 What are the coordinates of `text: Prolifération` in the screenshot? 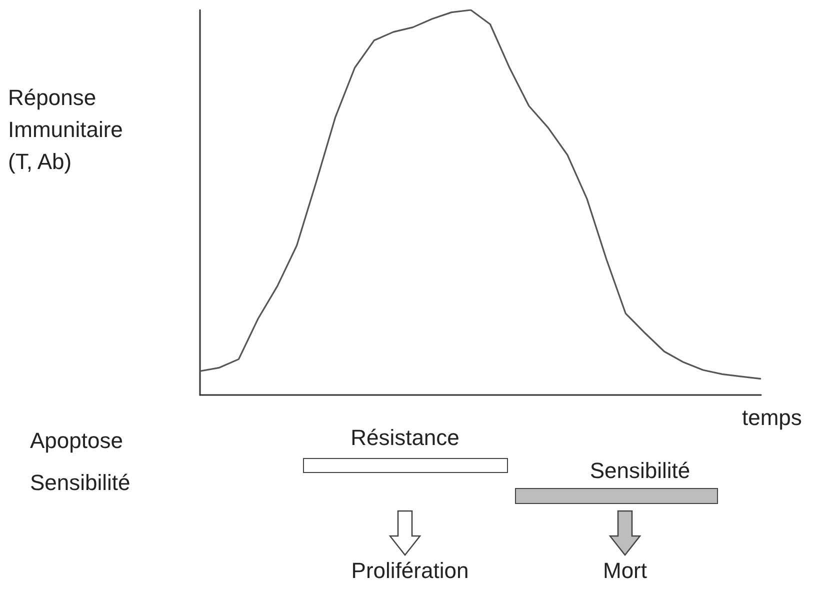 It's located at (410, 571).